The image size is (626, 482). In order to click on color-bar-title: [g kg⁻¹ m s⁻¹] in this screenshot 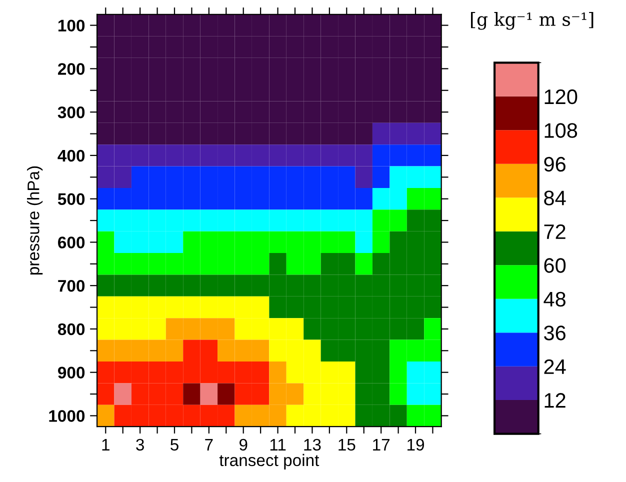, I will do `click(532, 21)`.